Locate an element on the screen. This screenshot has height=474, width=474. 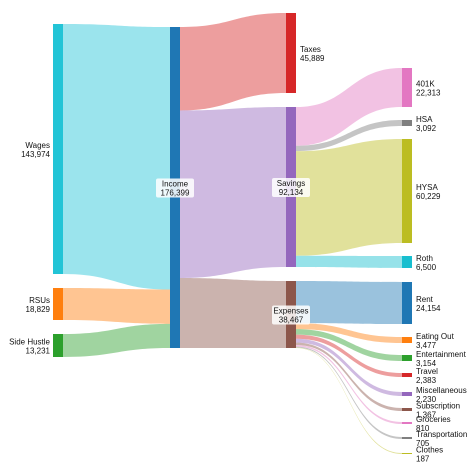
node-name-savings: Savings is located at coordinates (291, 183).